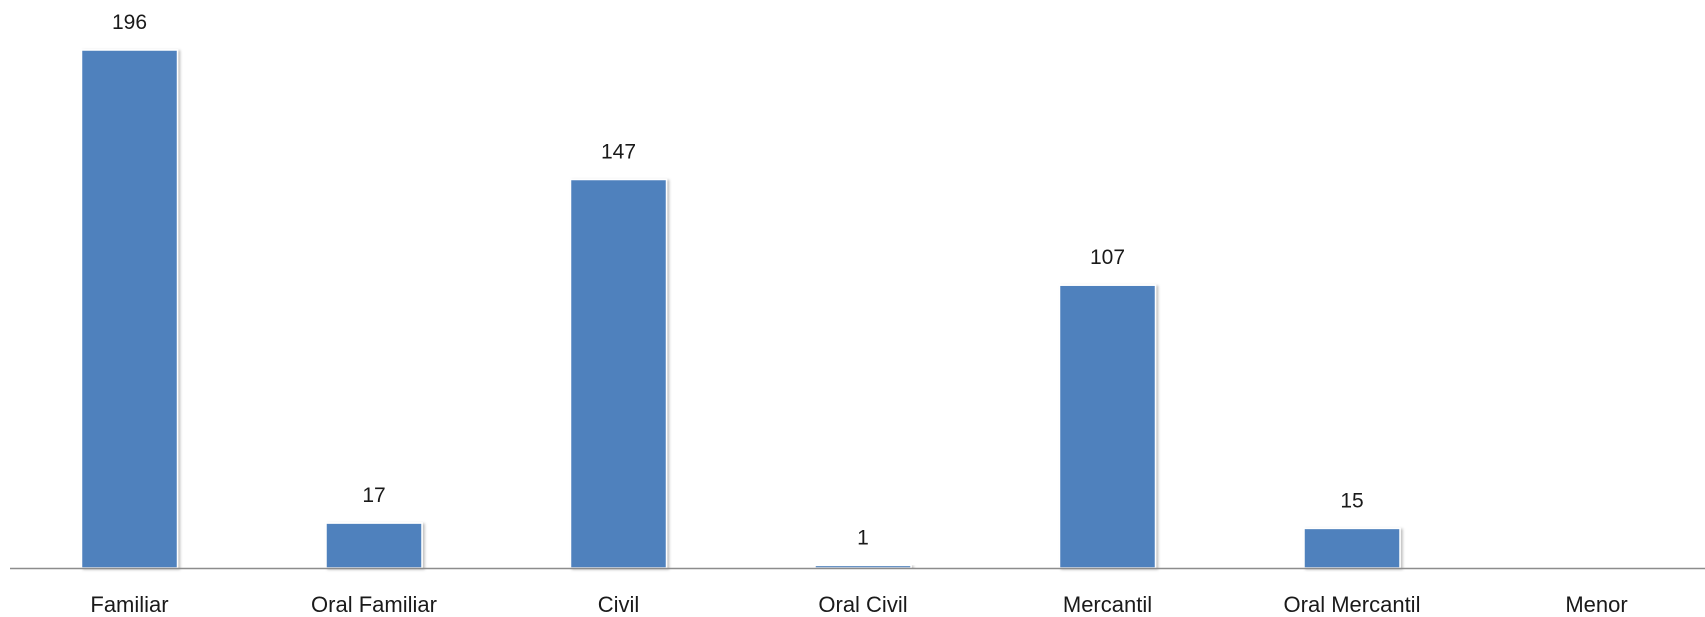 The width and height of the screenshot is (1705, 617). What do you see at coordinates (618, 152) in the screenshot?
I see `data-label-civil: 147` at bounding box center [618, 152].